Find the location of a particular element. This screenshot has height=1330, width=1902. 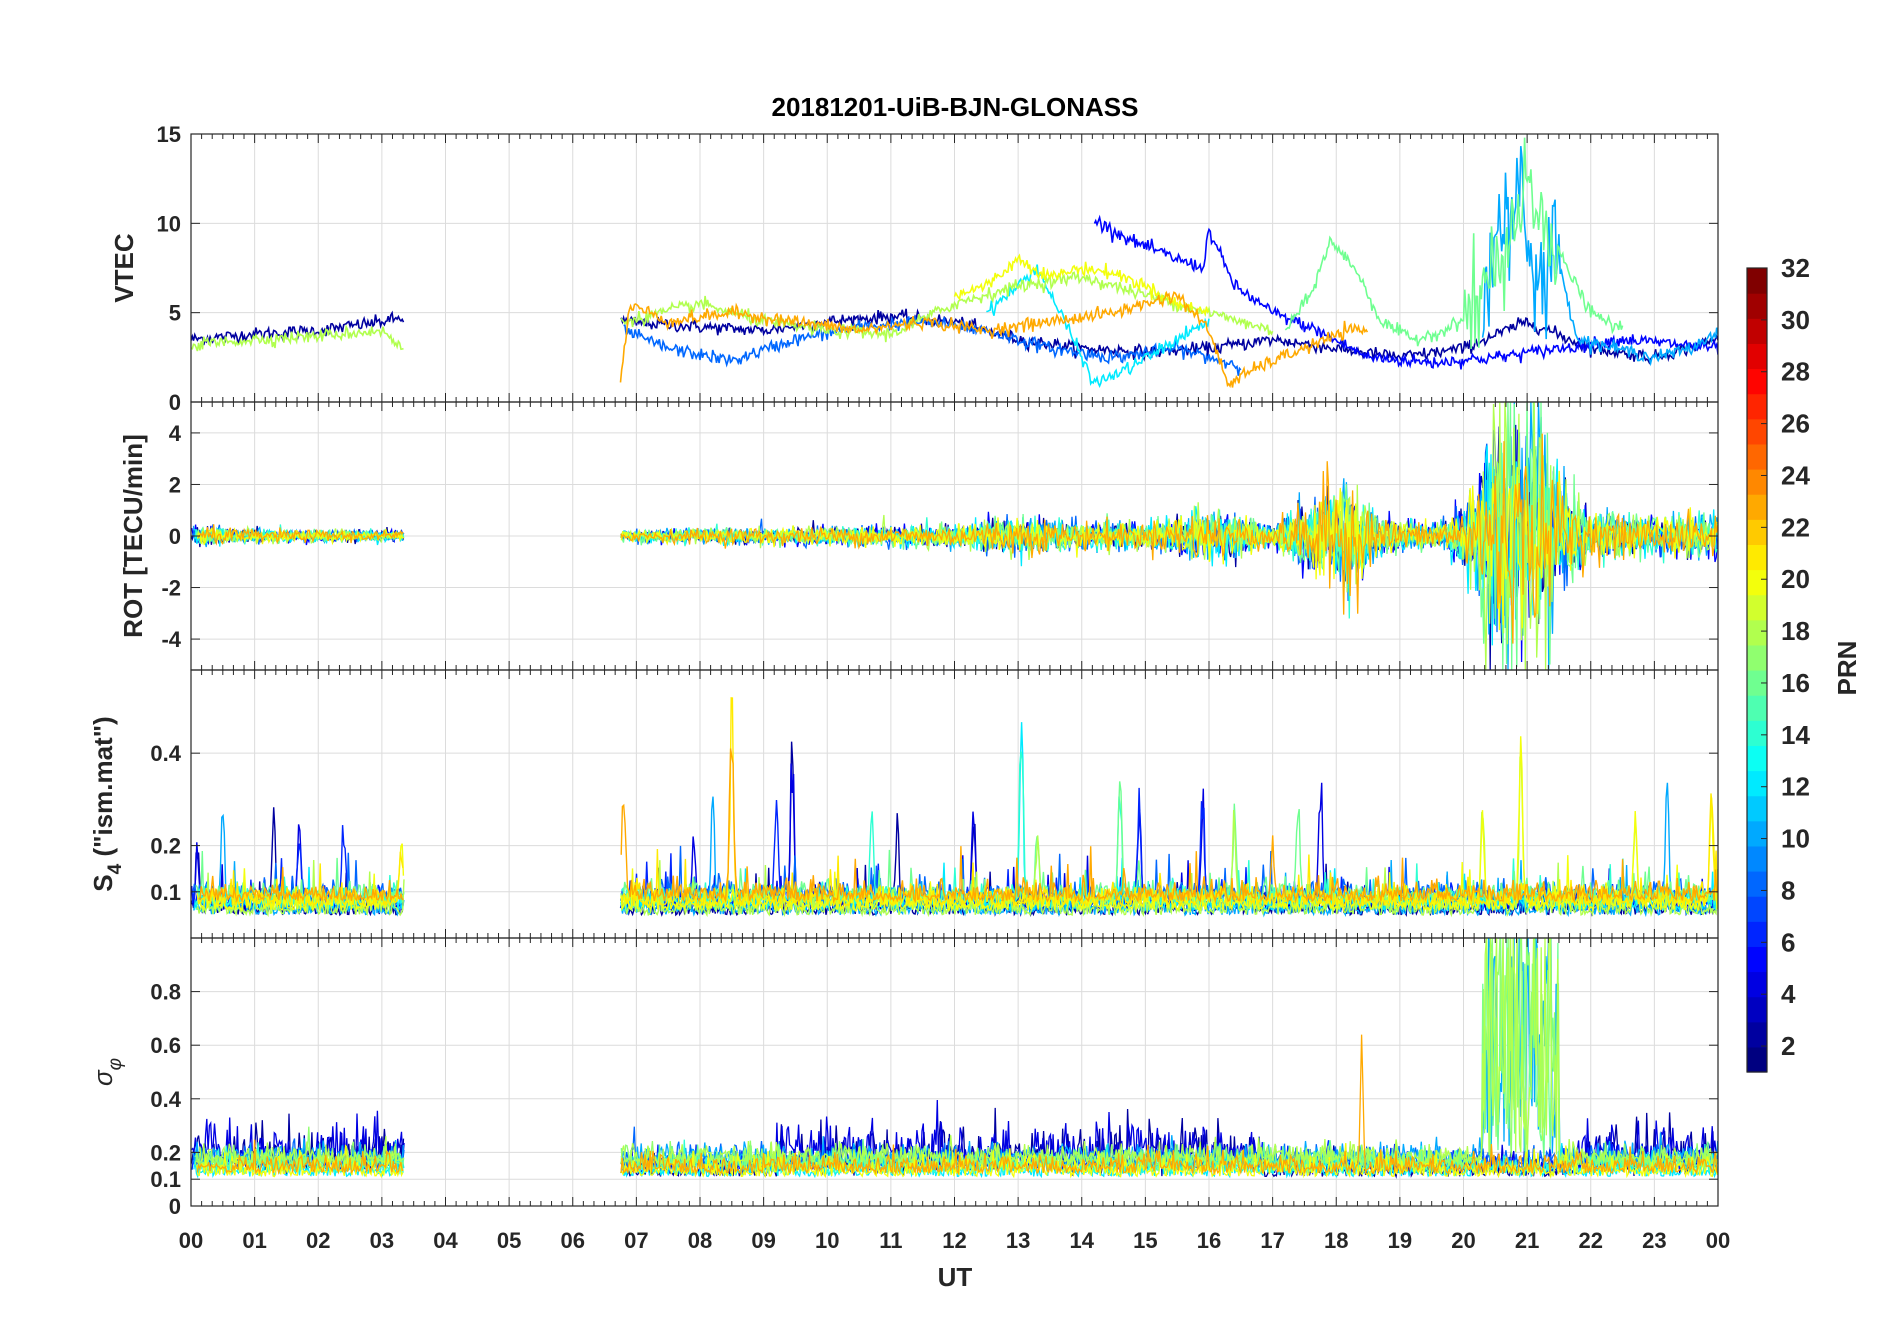

x-tick-label: 18 is located at coordinates (1336, 1240).